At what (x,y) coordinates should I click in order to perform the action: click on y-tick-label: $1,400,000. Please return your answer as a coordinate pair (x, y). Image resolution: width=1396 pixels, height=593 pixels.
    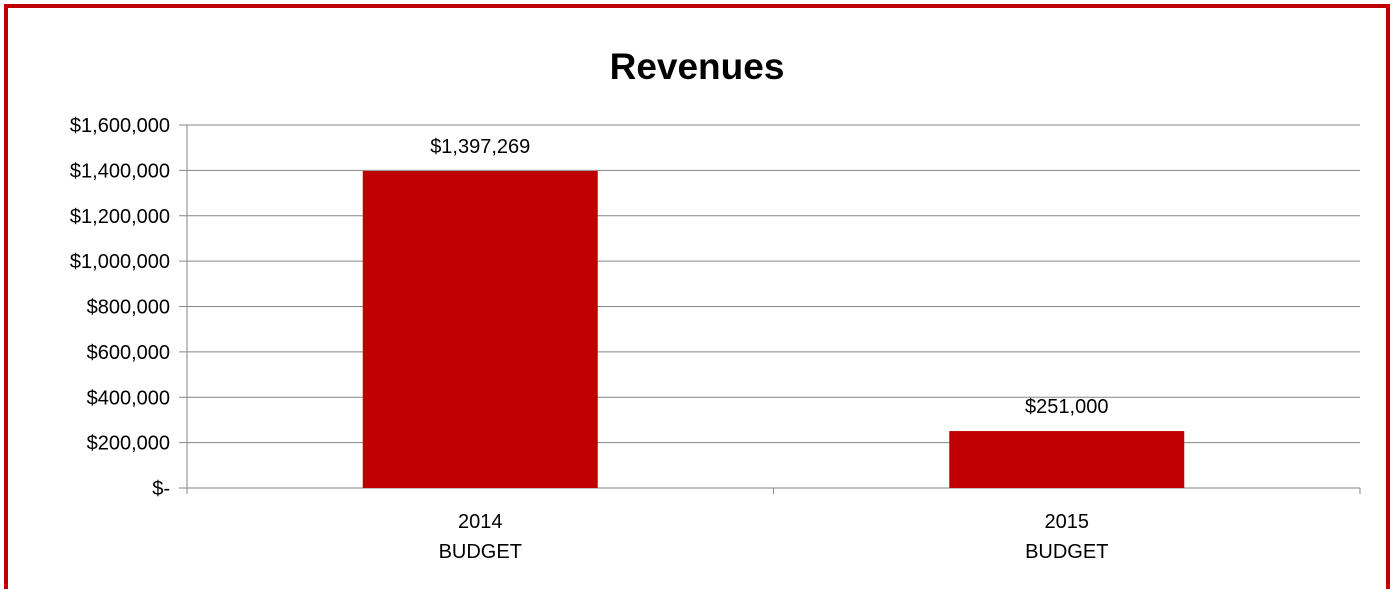
    Looking at the image, I should click on (120, 171).